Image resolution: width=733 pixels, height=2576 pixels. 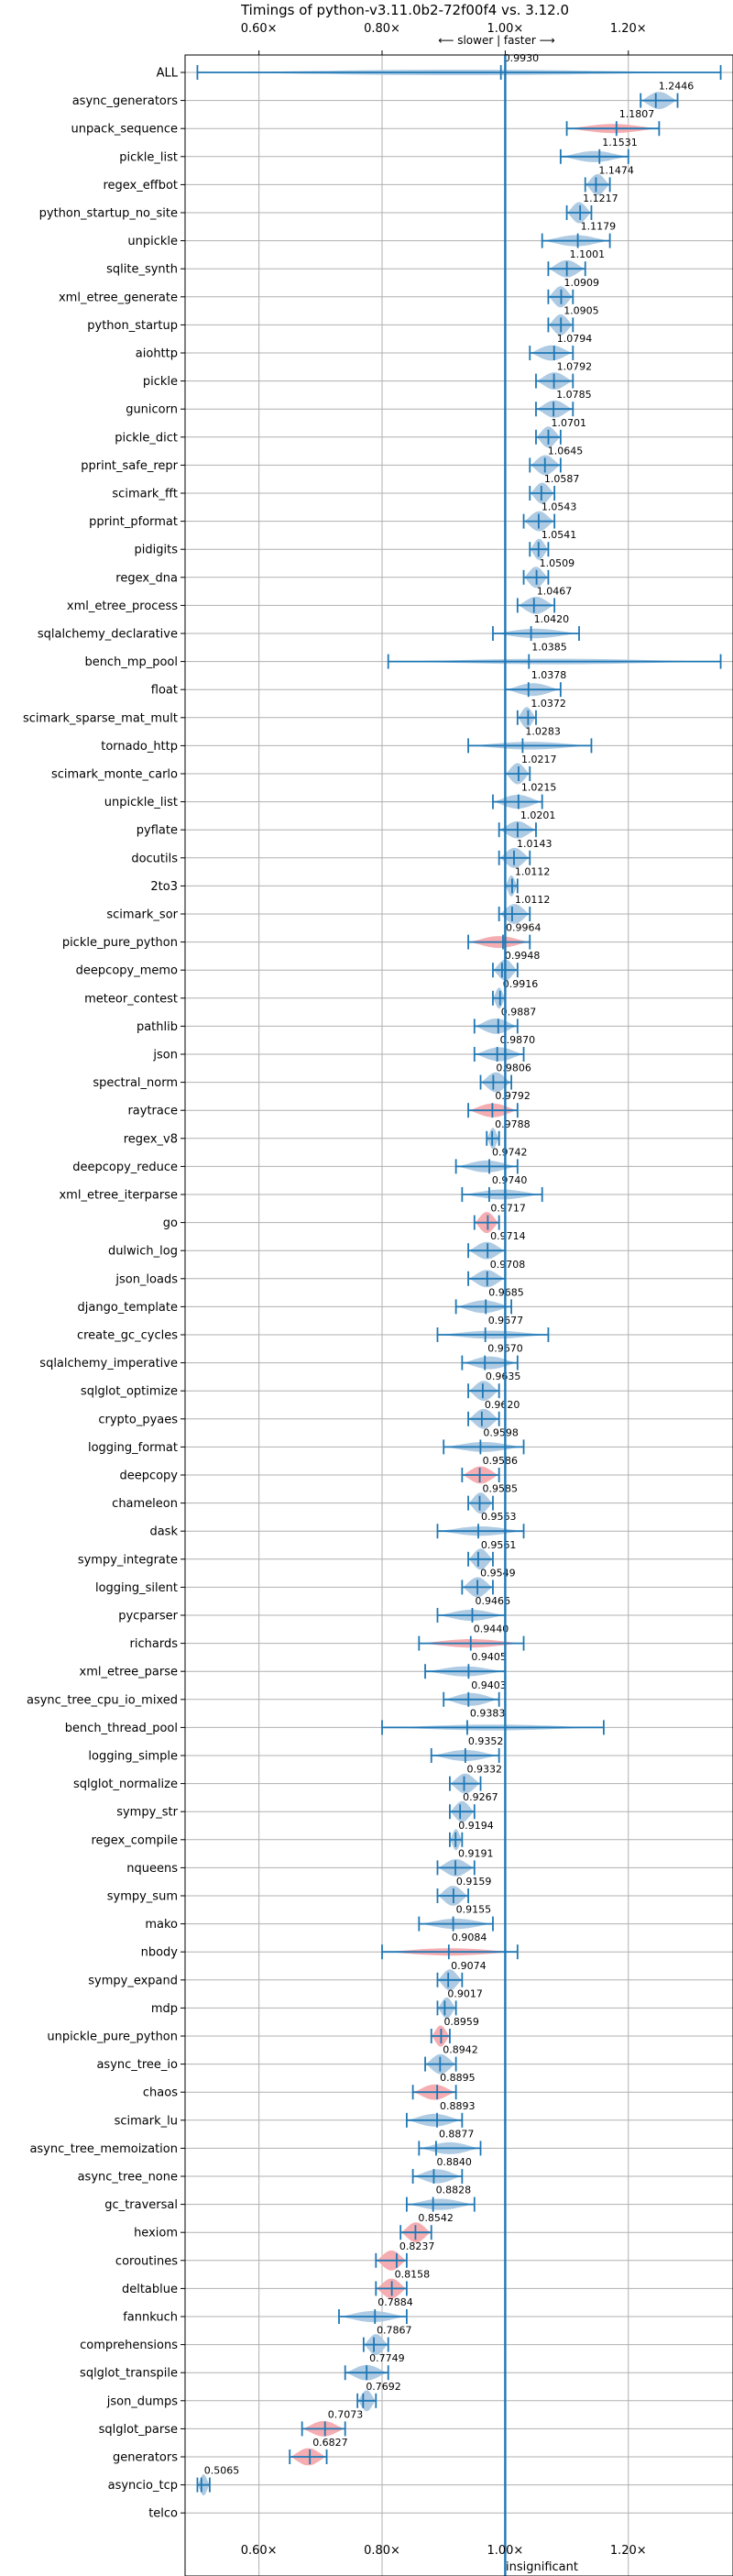 What do you see at coordinates (474, 1882) in the screenshot?
I see `data-label: 0.9159` at bounding box center [474, 1882].